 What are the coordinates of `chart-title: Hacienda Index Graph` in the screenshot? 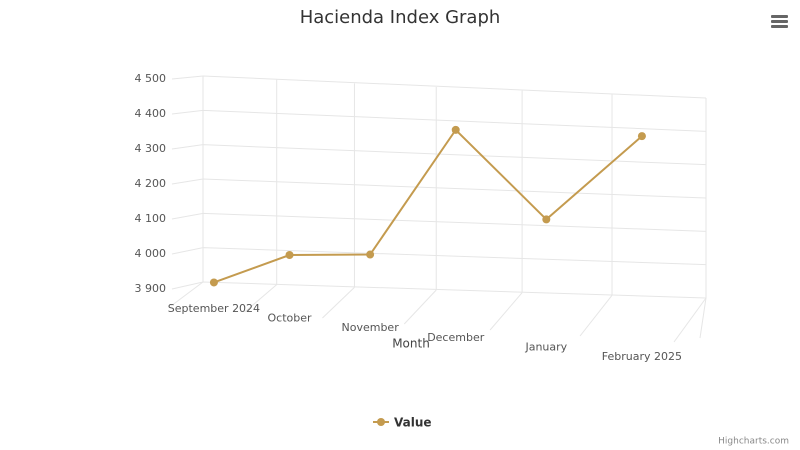 It's located at (400, 17).